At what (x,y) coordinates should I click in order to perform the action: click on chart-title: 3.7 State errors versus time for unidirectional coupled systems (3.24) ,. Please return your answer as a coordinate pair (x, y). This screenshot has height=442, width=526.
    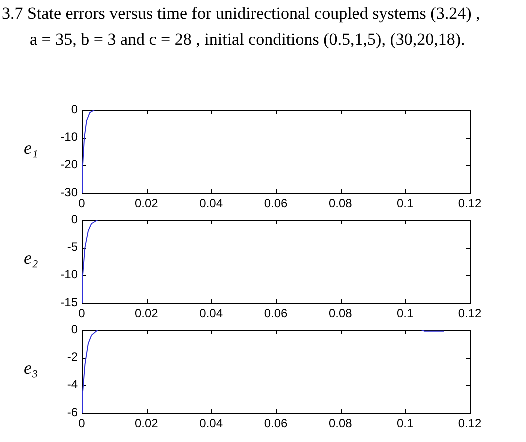
    Looking at the image, I should click on (241, 14).